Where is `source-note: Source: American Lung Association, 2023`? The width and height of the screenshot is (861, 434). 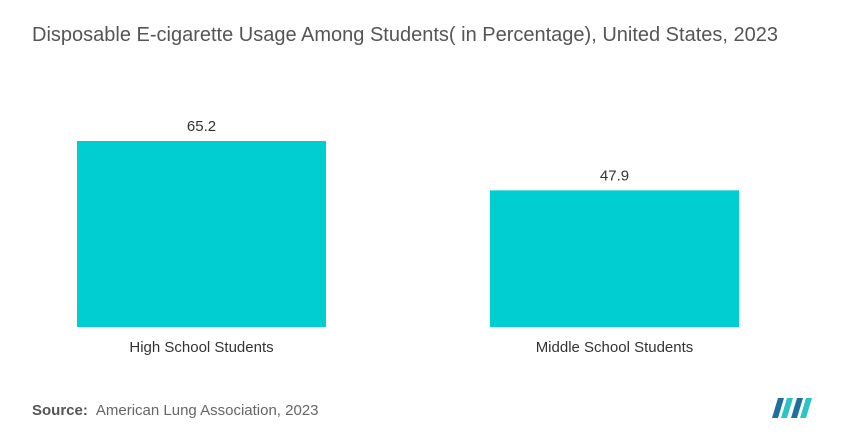
source-note: Source: American Lung Association, 2023 is located at coordinates (175, 410).